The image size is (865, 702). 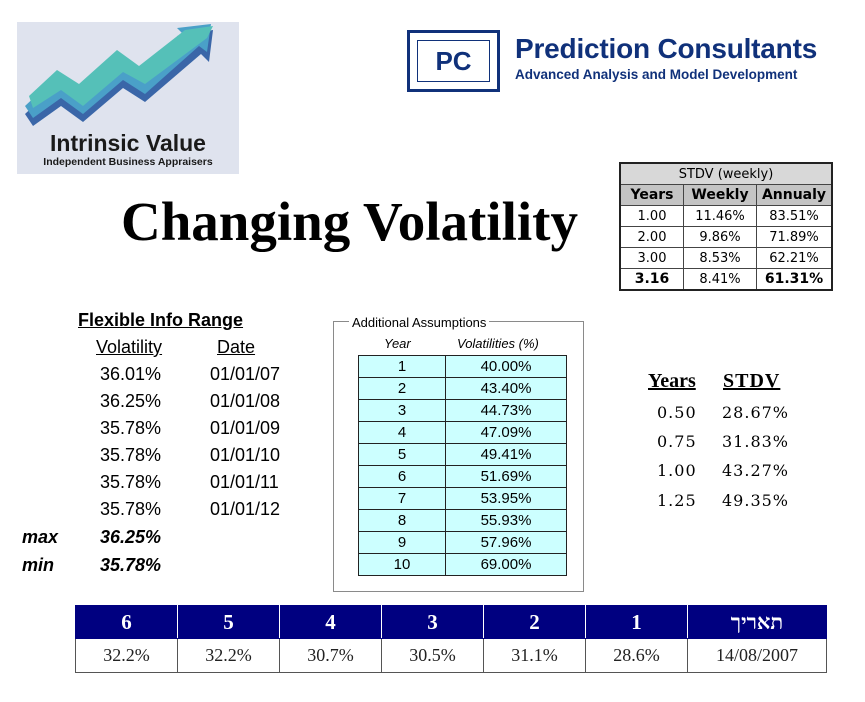 I want to click on table-row: 7 53.95%, so click(x=462, y=498).